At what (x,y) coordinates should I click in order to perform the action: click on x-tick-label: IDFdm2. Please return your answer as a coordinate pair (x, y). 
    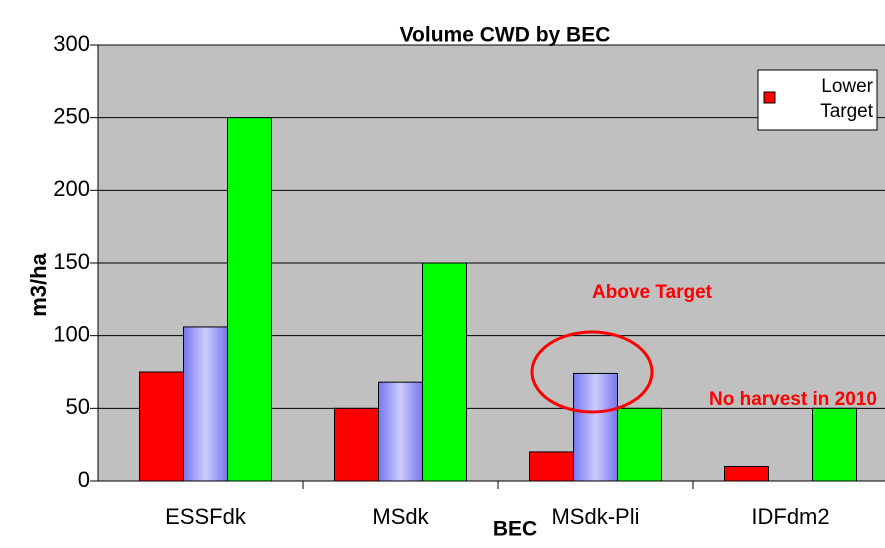
    Looking at the image, I should click on (790, 516).